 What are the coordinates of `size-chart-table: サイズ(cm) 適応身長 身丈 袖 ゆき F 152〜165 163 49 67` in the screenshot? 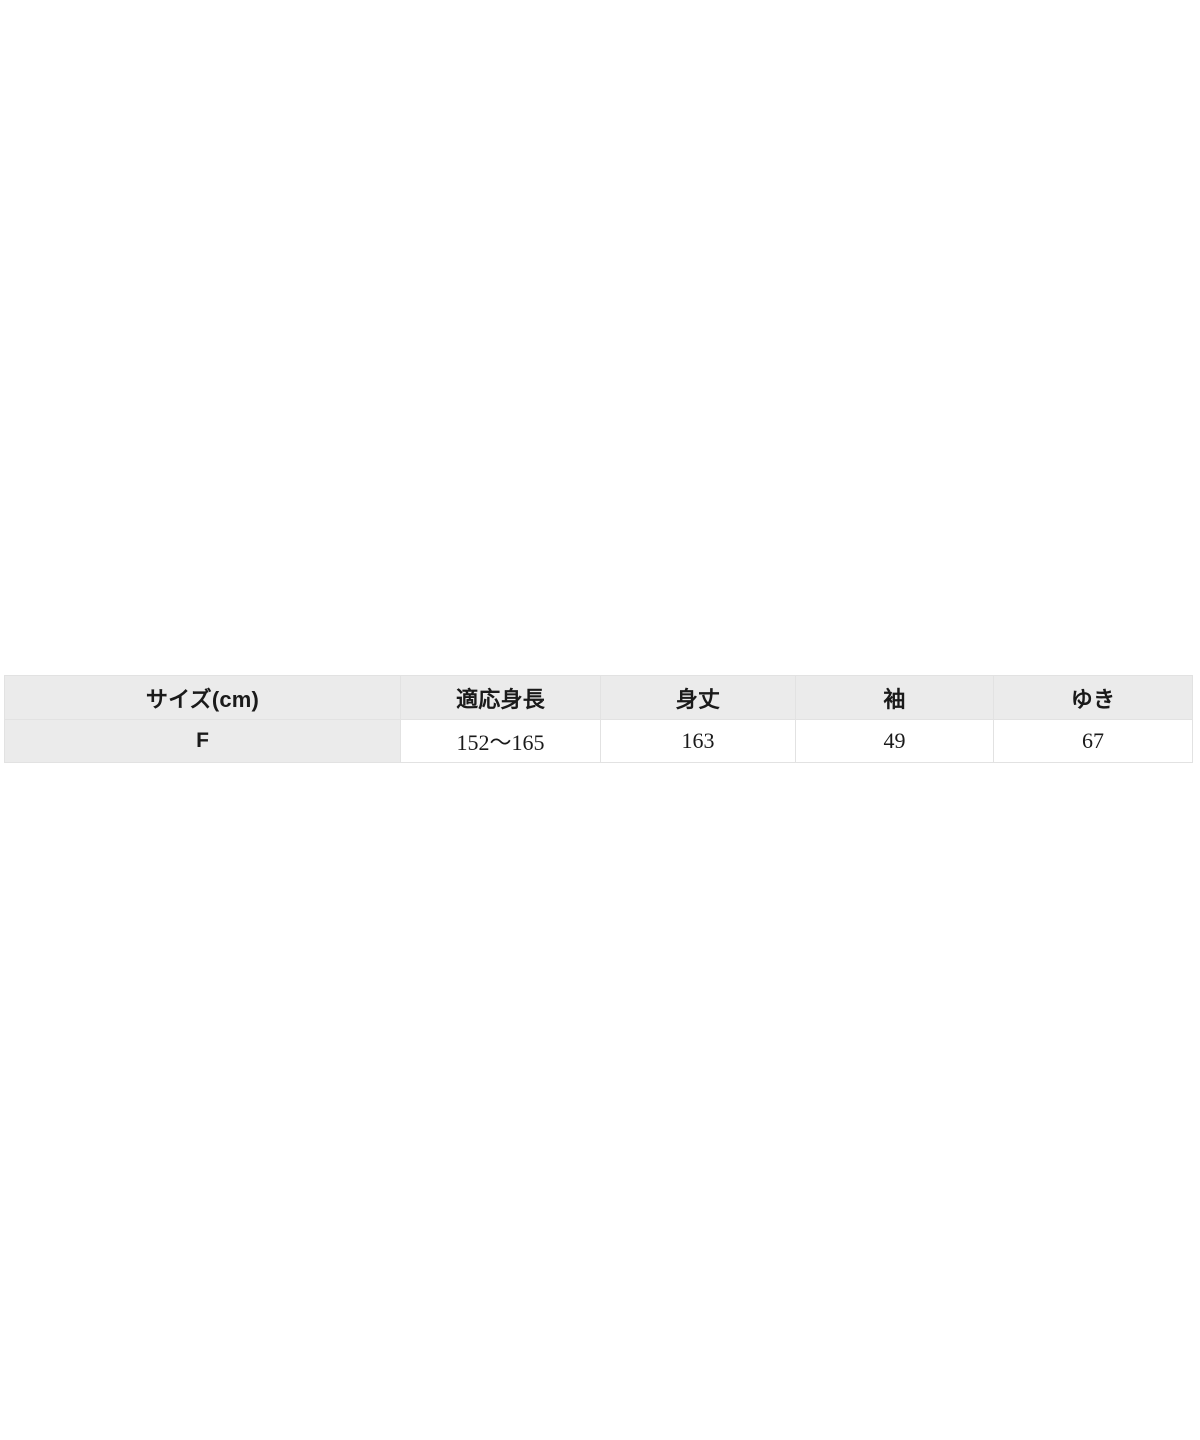 It's located at (598, 719).